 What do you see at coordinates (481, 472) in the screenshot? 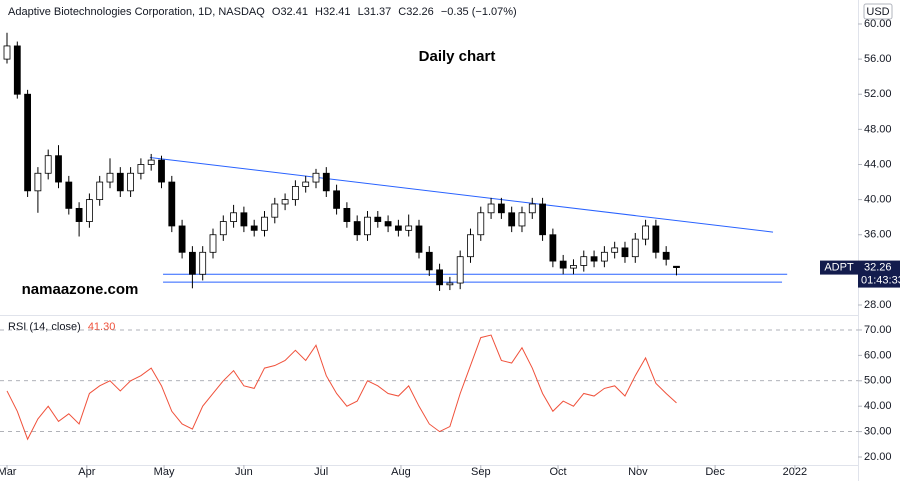
I see `x-tick-label: Sep` at bounding box center [481, 472].